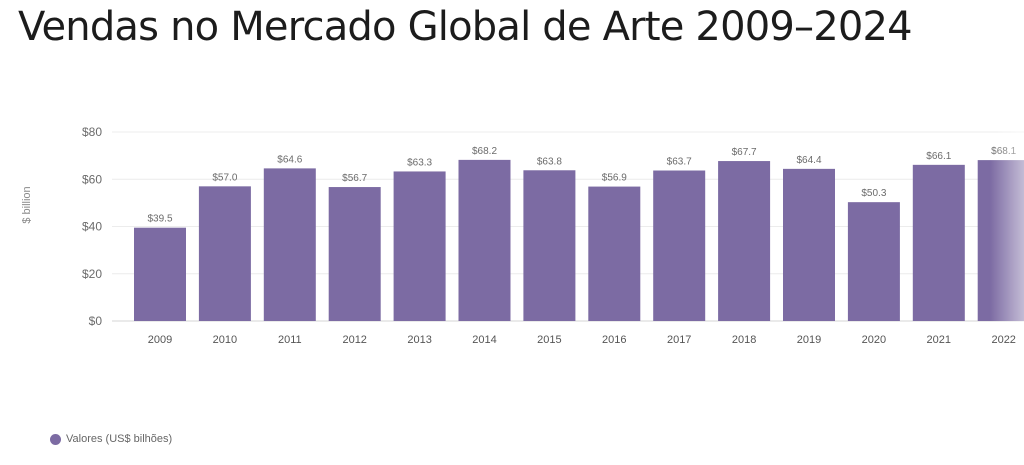  Describe the element at coordinates (92, 179) in the screenshot. I see `y-tick-label: $60` at that location.